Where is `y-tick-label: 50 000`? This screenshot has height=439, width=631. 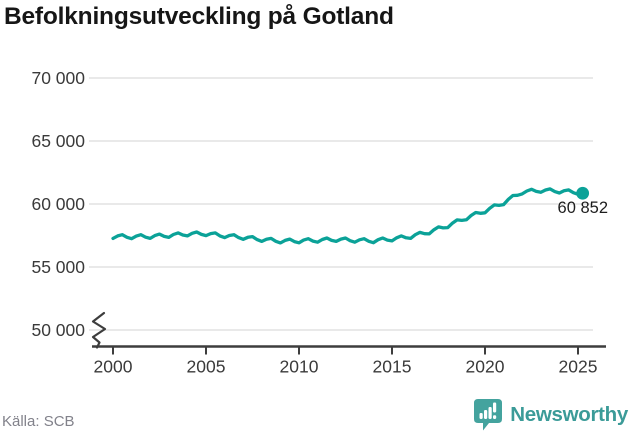 y-tick-label: 50 000 is located at coordinates (58, 330).